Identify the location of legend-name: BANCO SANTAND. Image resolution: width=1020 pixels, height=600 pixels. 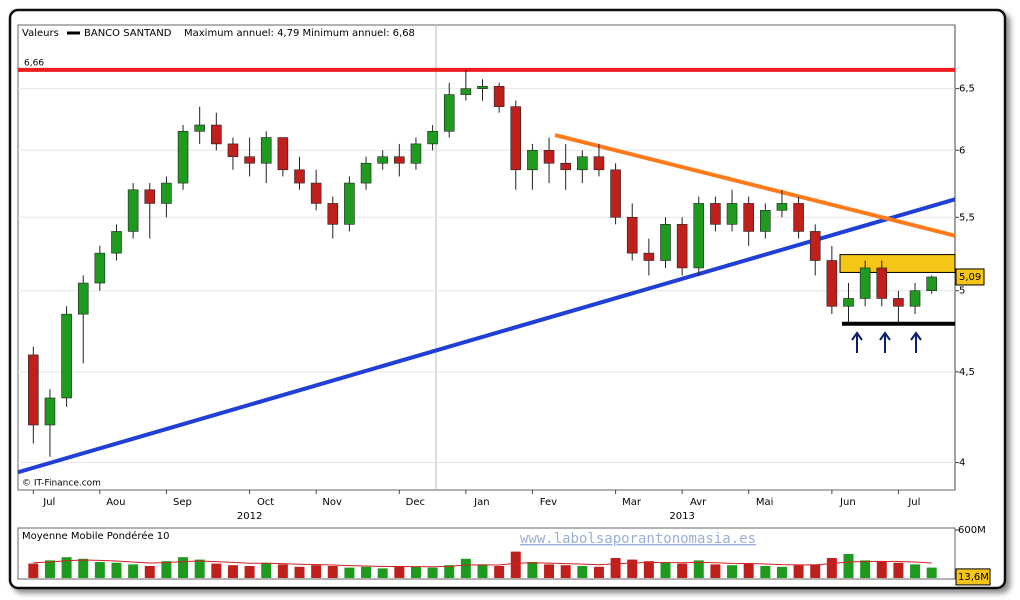
(128, 33).